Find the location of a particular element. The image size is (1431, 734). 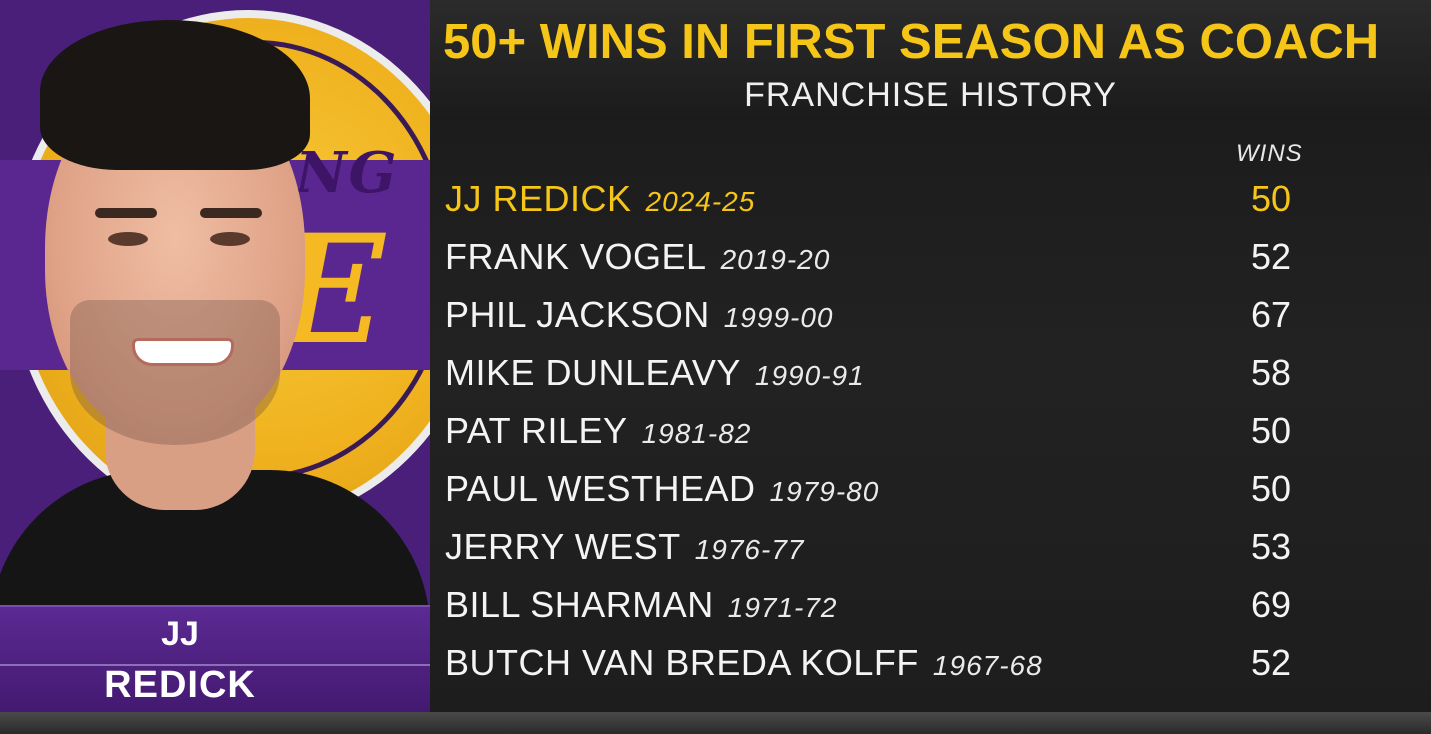

table-row: BILL SHARMAN 1971-72 69 is located at coordinates (920, 612).